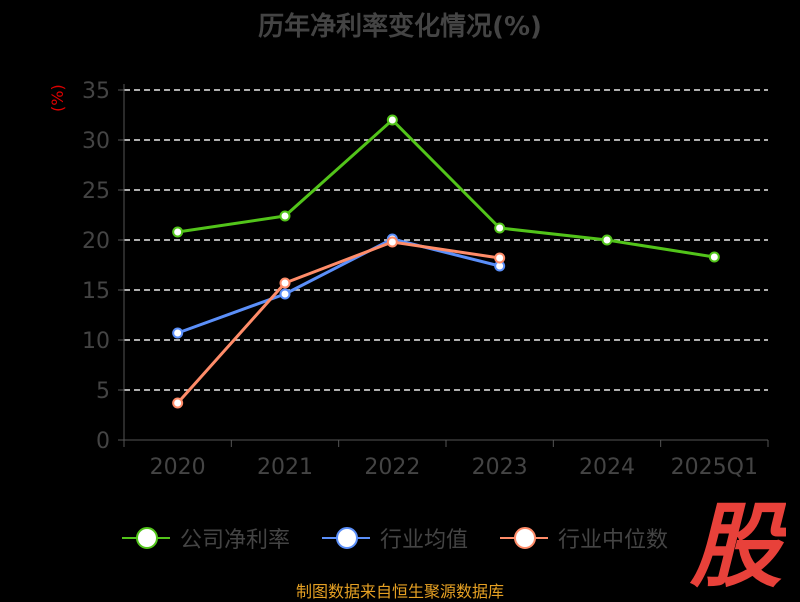  I want to click on legend-label: 行业均值, so click(424, 540).